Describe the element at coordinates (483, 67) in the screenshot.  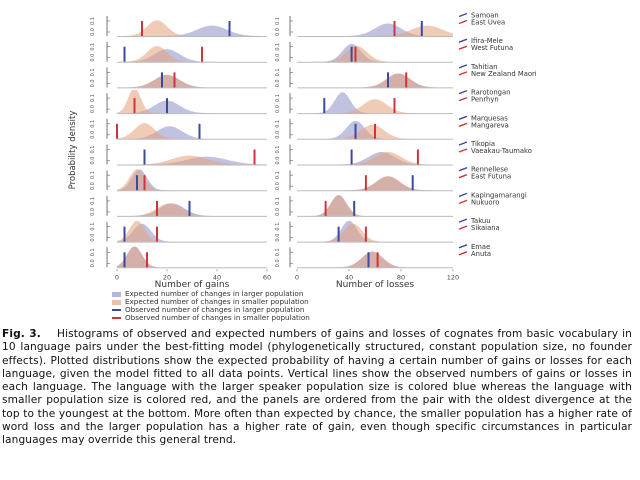
I see `pair-label-larger: Tahitian` at that location.